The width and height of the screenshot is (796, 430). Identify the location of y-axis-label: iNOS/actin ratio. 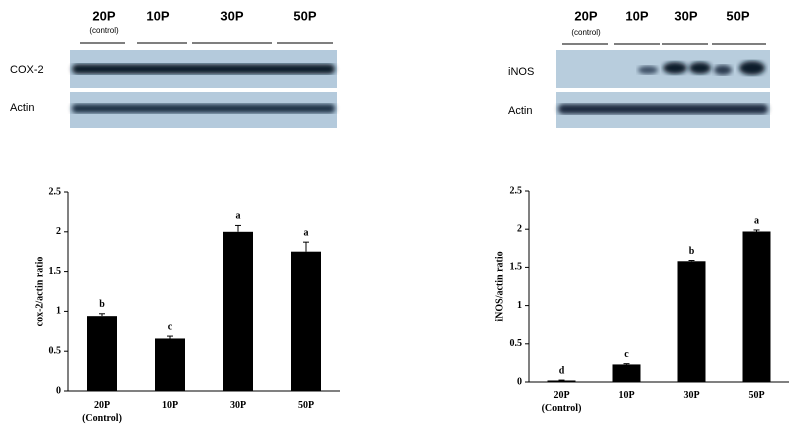
(499, 286).